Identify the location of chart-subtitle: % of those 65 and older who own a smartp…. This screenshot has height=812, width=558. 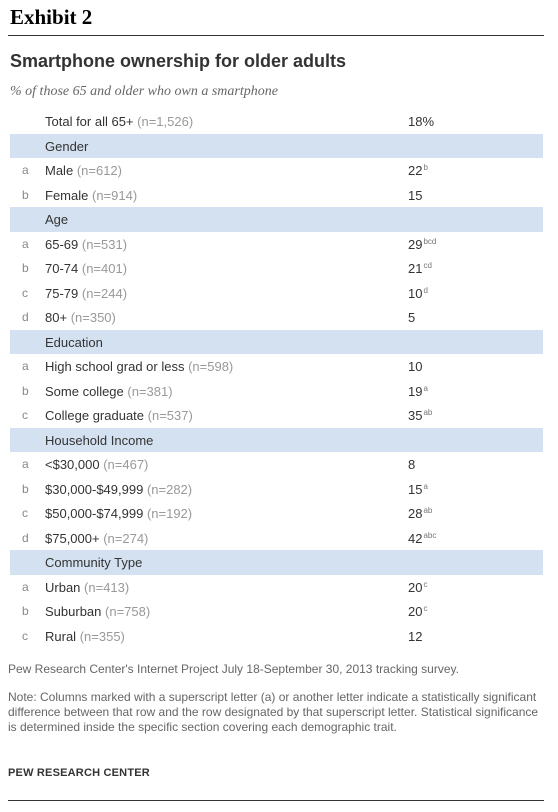
(144, 91).